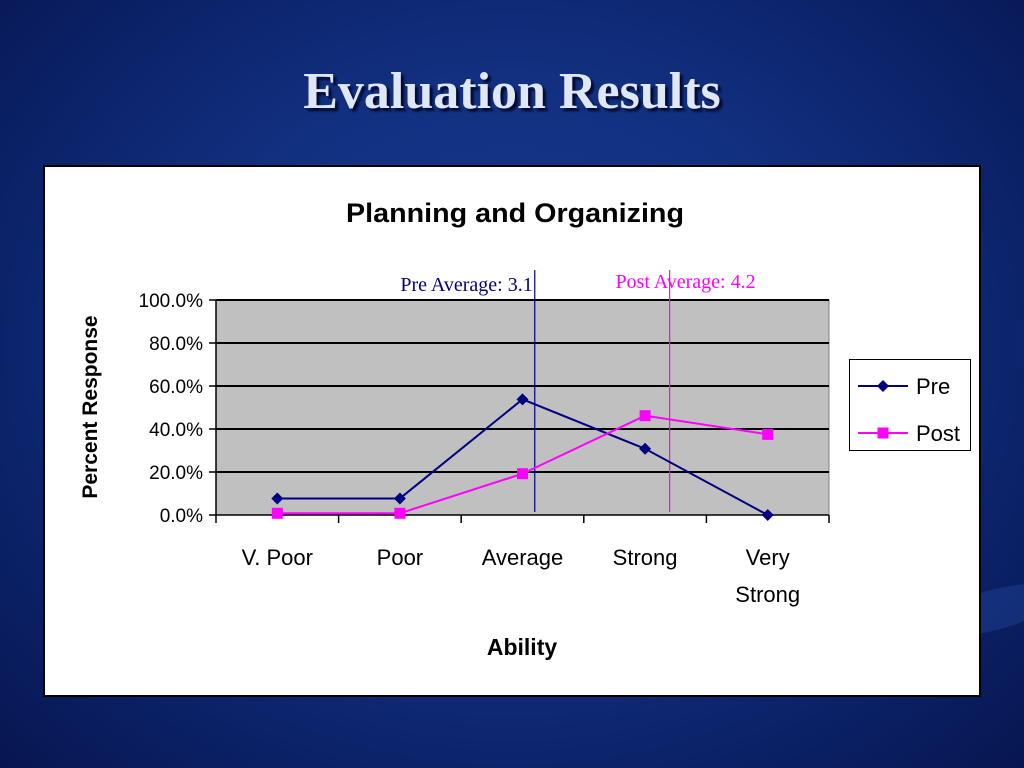  Describe the element at coordinates (515, 213) in the screenshot. I see `chart-title: Planning and Organizing` at that location.